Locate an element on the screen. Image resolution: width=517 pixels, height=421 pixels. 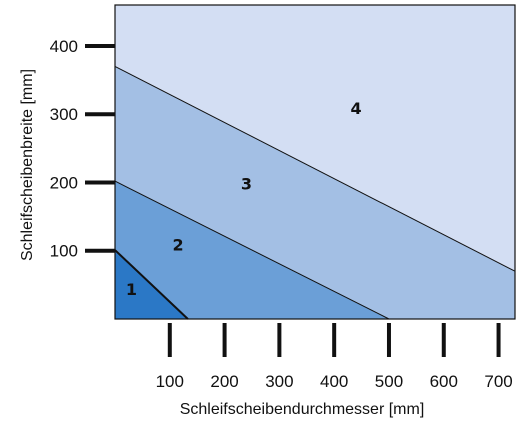
x-tick-label: 600 is located at coordinates (444, 381).